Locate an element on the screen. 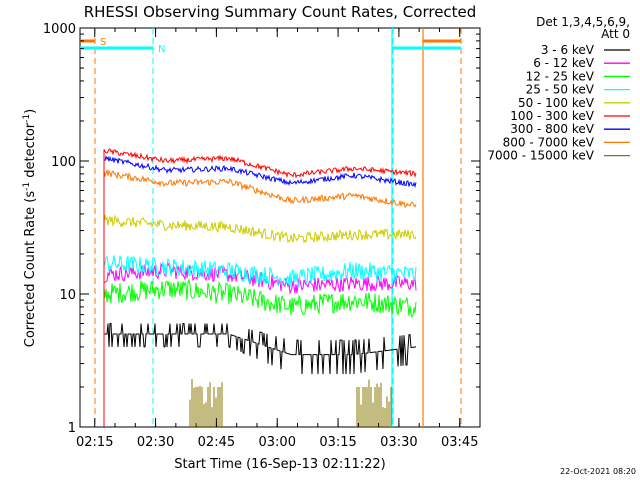 Image resolution: width=640 pixels, height=480 pixels. y-tick-label: 100 is located at coordinates (63, 162).